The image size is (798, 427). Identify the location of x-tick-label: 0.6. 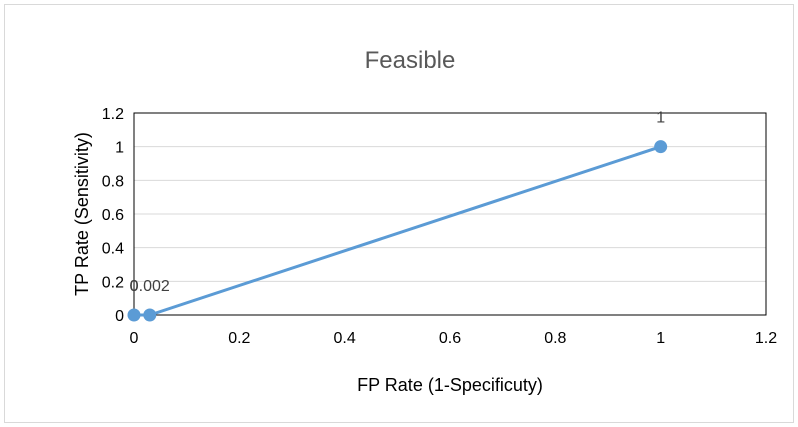
(450, 338).